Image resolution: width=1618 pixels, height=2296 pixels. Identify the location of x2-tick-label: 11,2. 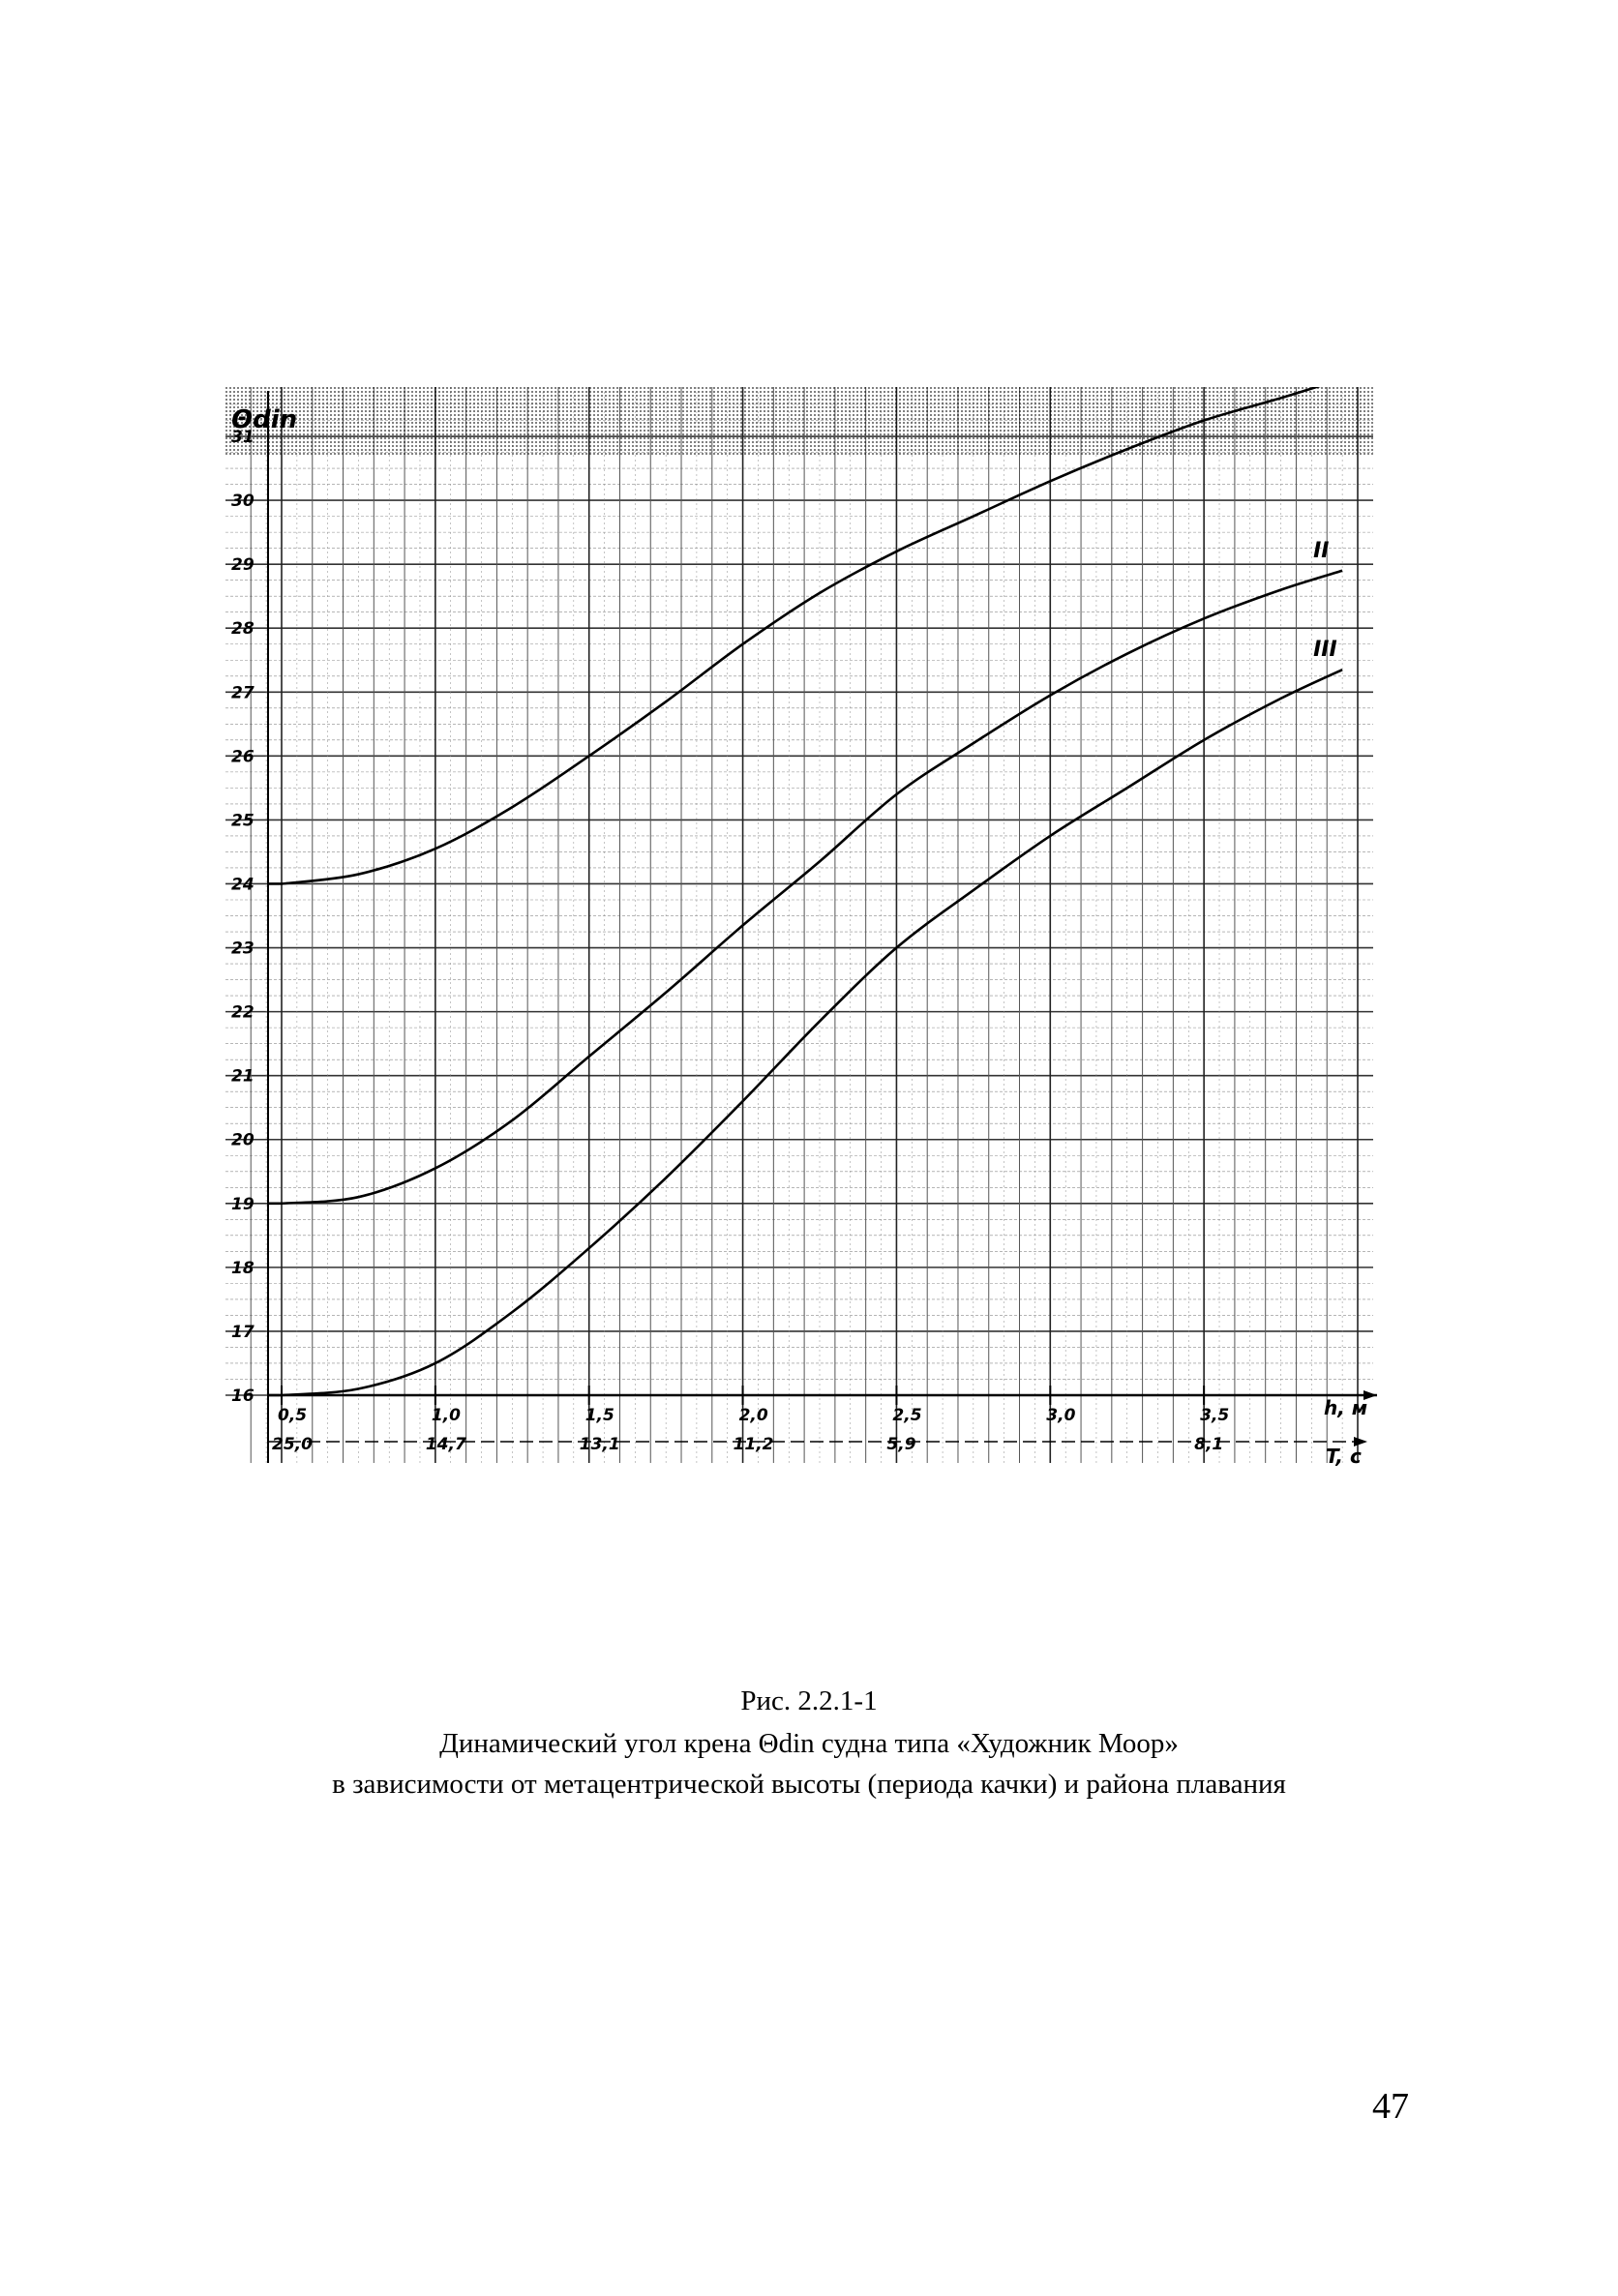
(754, 1444).